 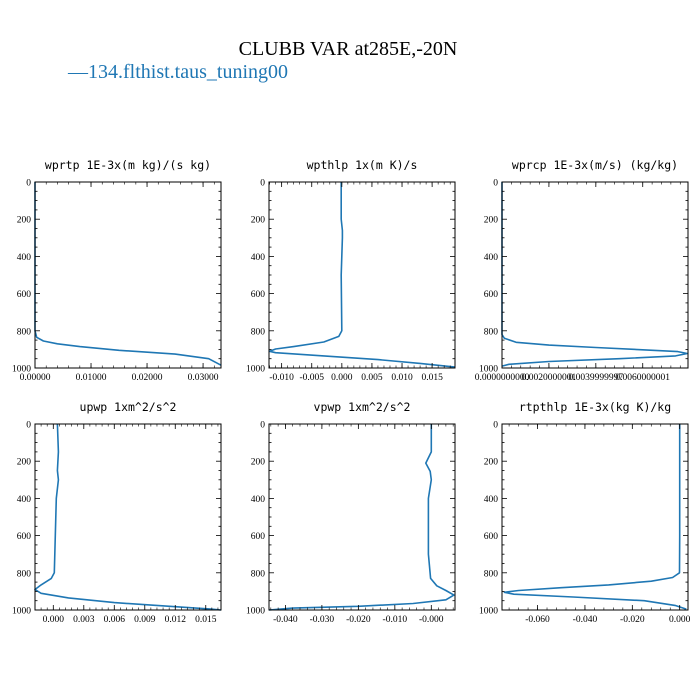 What do you see at coordinates (502, 378) in the screenshot?
I see `x-tick-label: 0.0000000000` at bounding box center [502, 378].